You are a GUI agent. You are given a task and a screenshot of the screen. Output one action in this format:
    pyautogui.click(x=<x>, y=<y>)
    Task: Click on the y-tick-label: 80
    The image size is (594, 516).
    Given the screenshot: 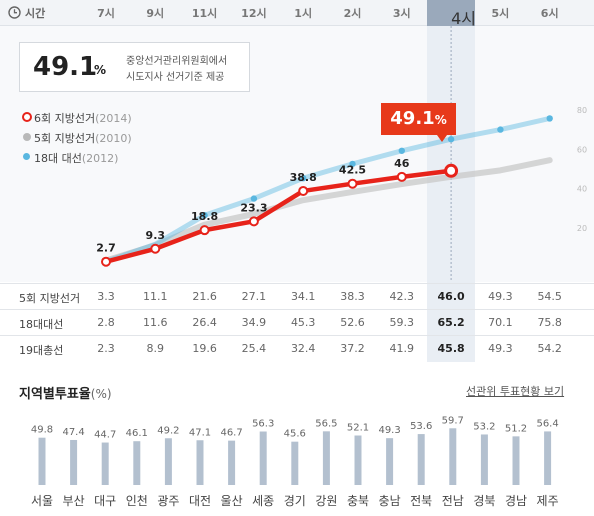 What is the action you would take?
    pyautogui.click(x=582, y=110)
    